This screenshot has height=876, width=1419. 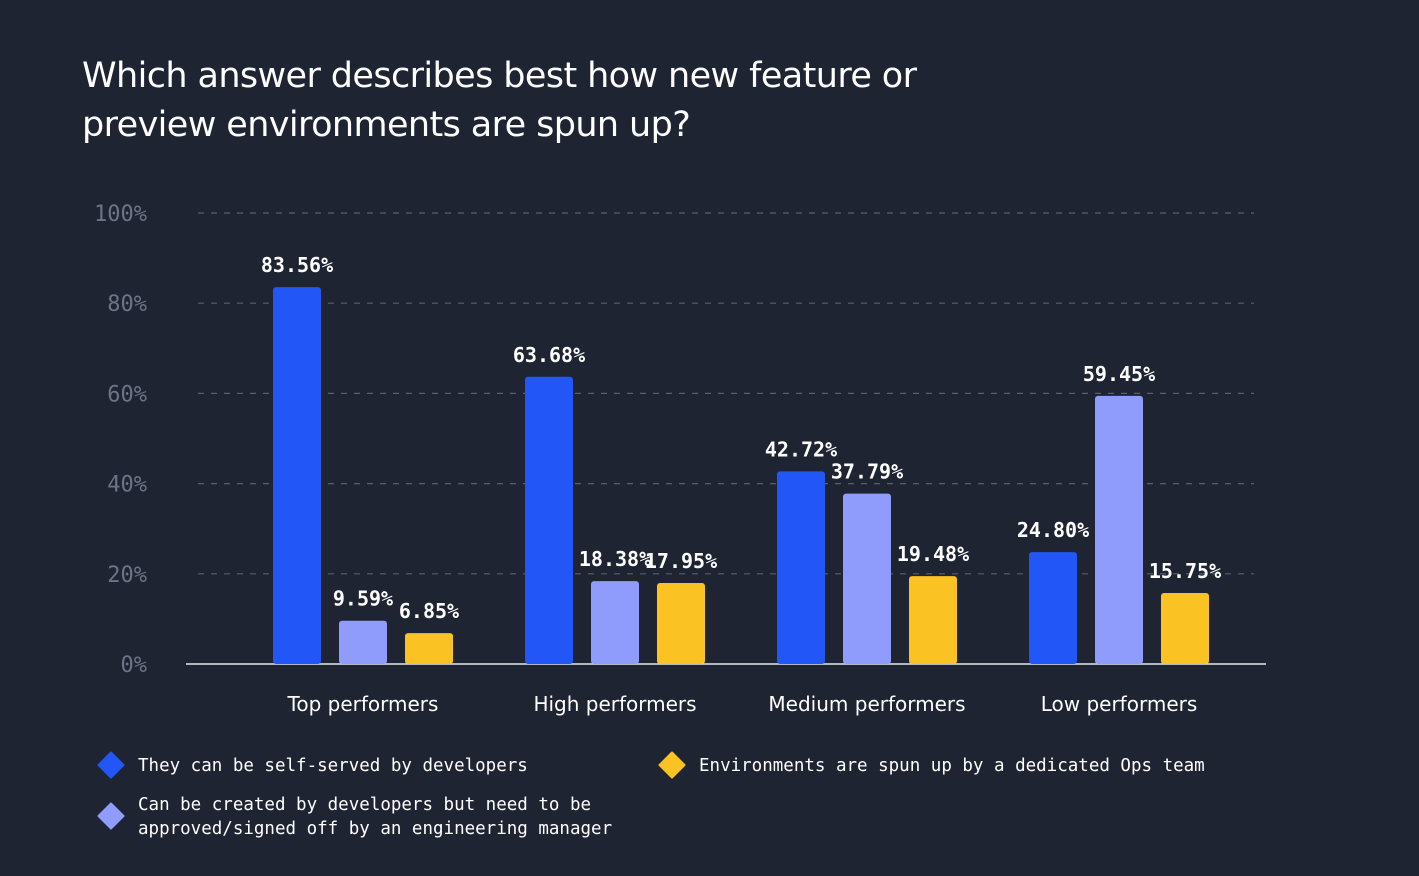 I want to click on data-label: 63.68%, so click(x=549, y=355).